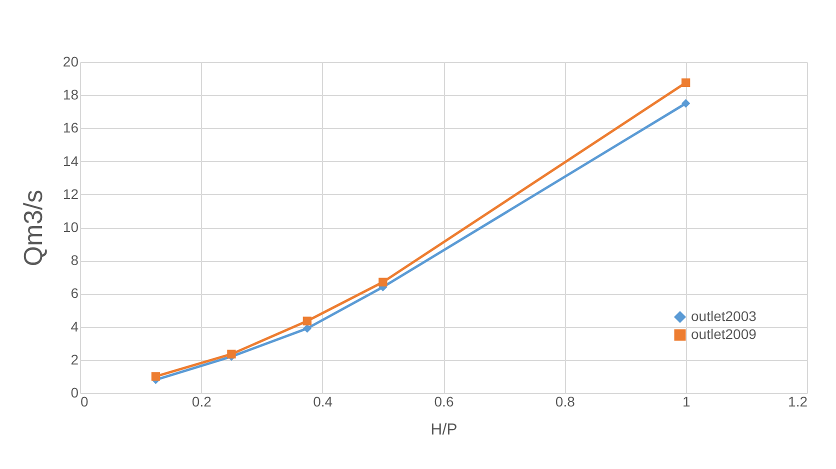 This screenshot has width=836, height=469. Describe the element at coordinates (74, 326) in the screenshot. I see `y-tick-label: 4` at that location.